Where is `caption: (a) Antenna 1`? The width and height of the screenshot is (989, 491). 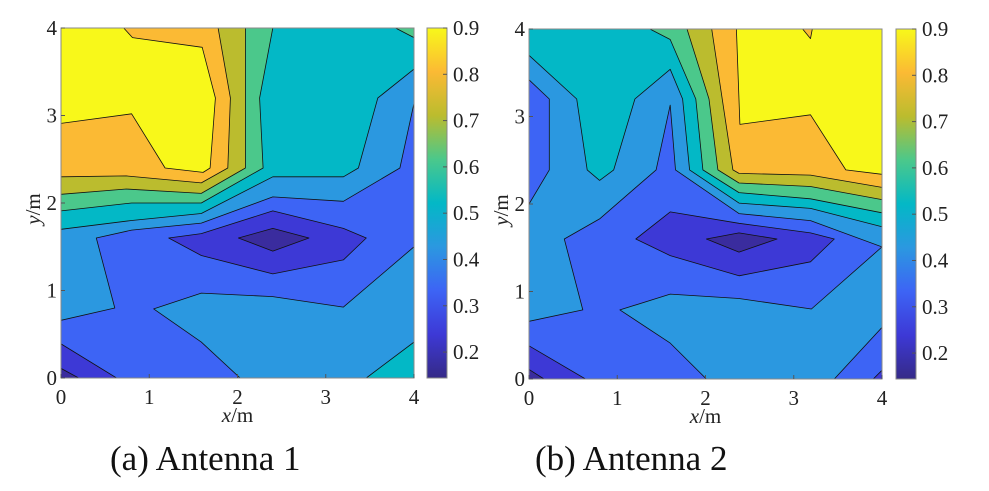 caption: (a) Antenna 1 is located at coordinates (205, 458).